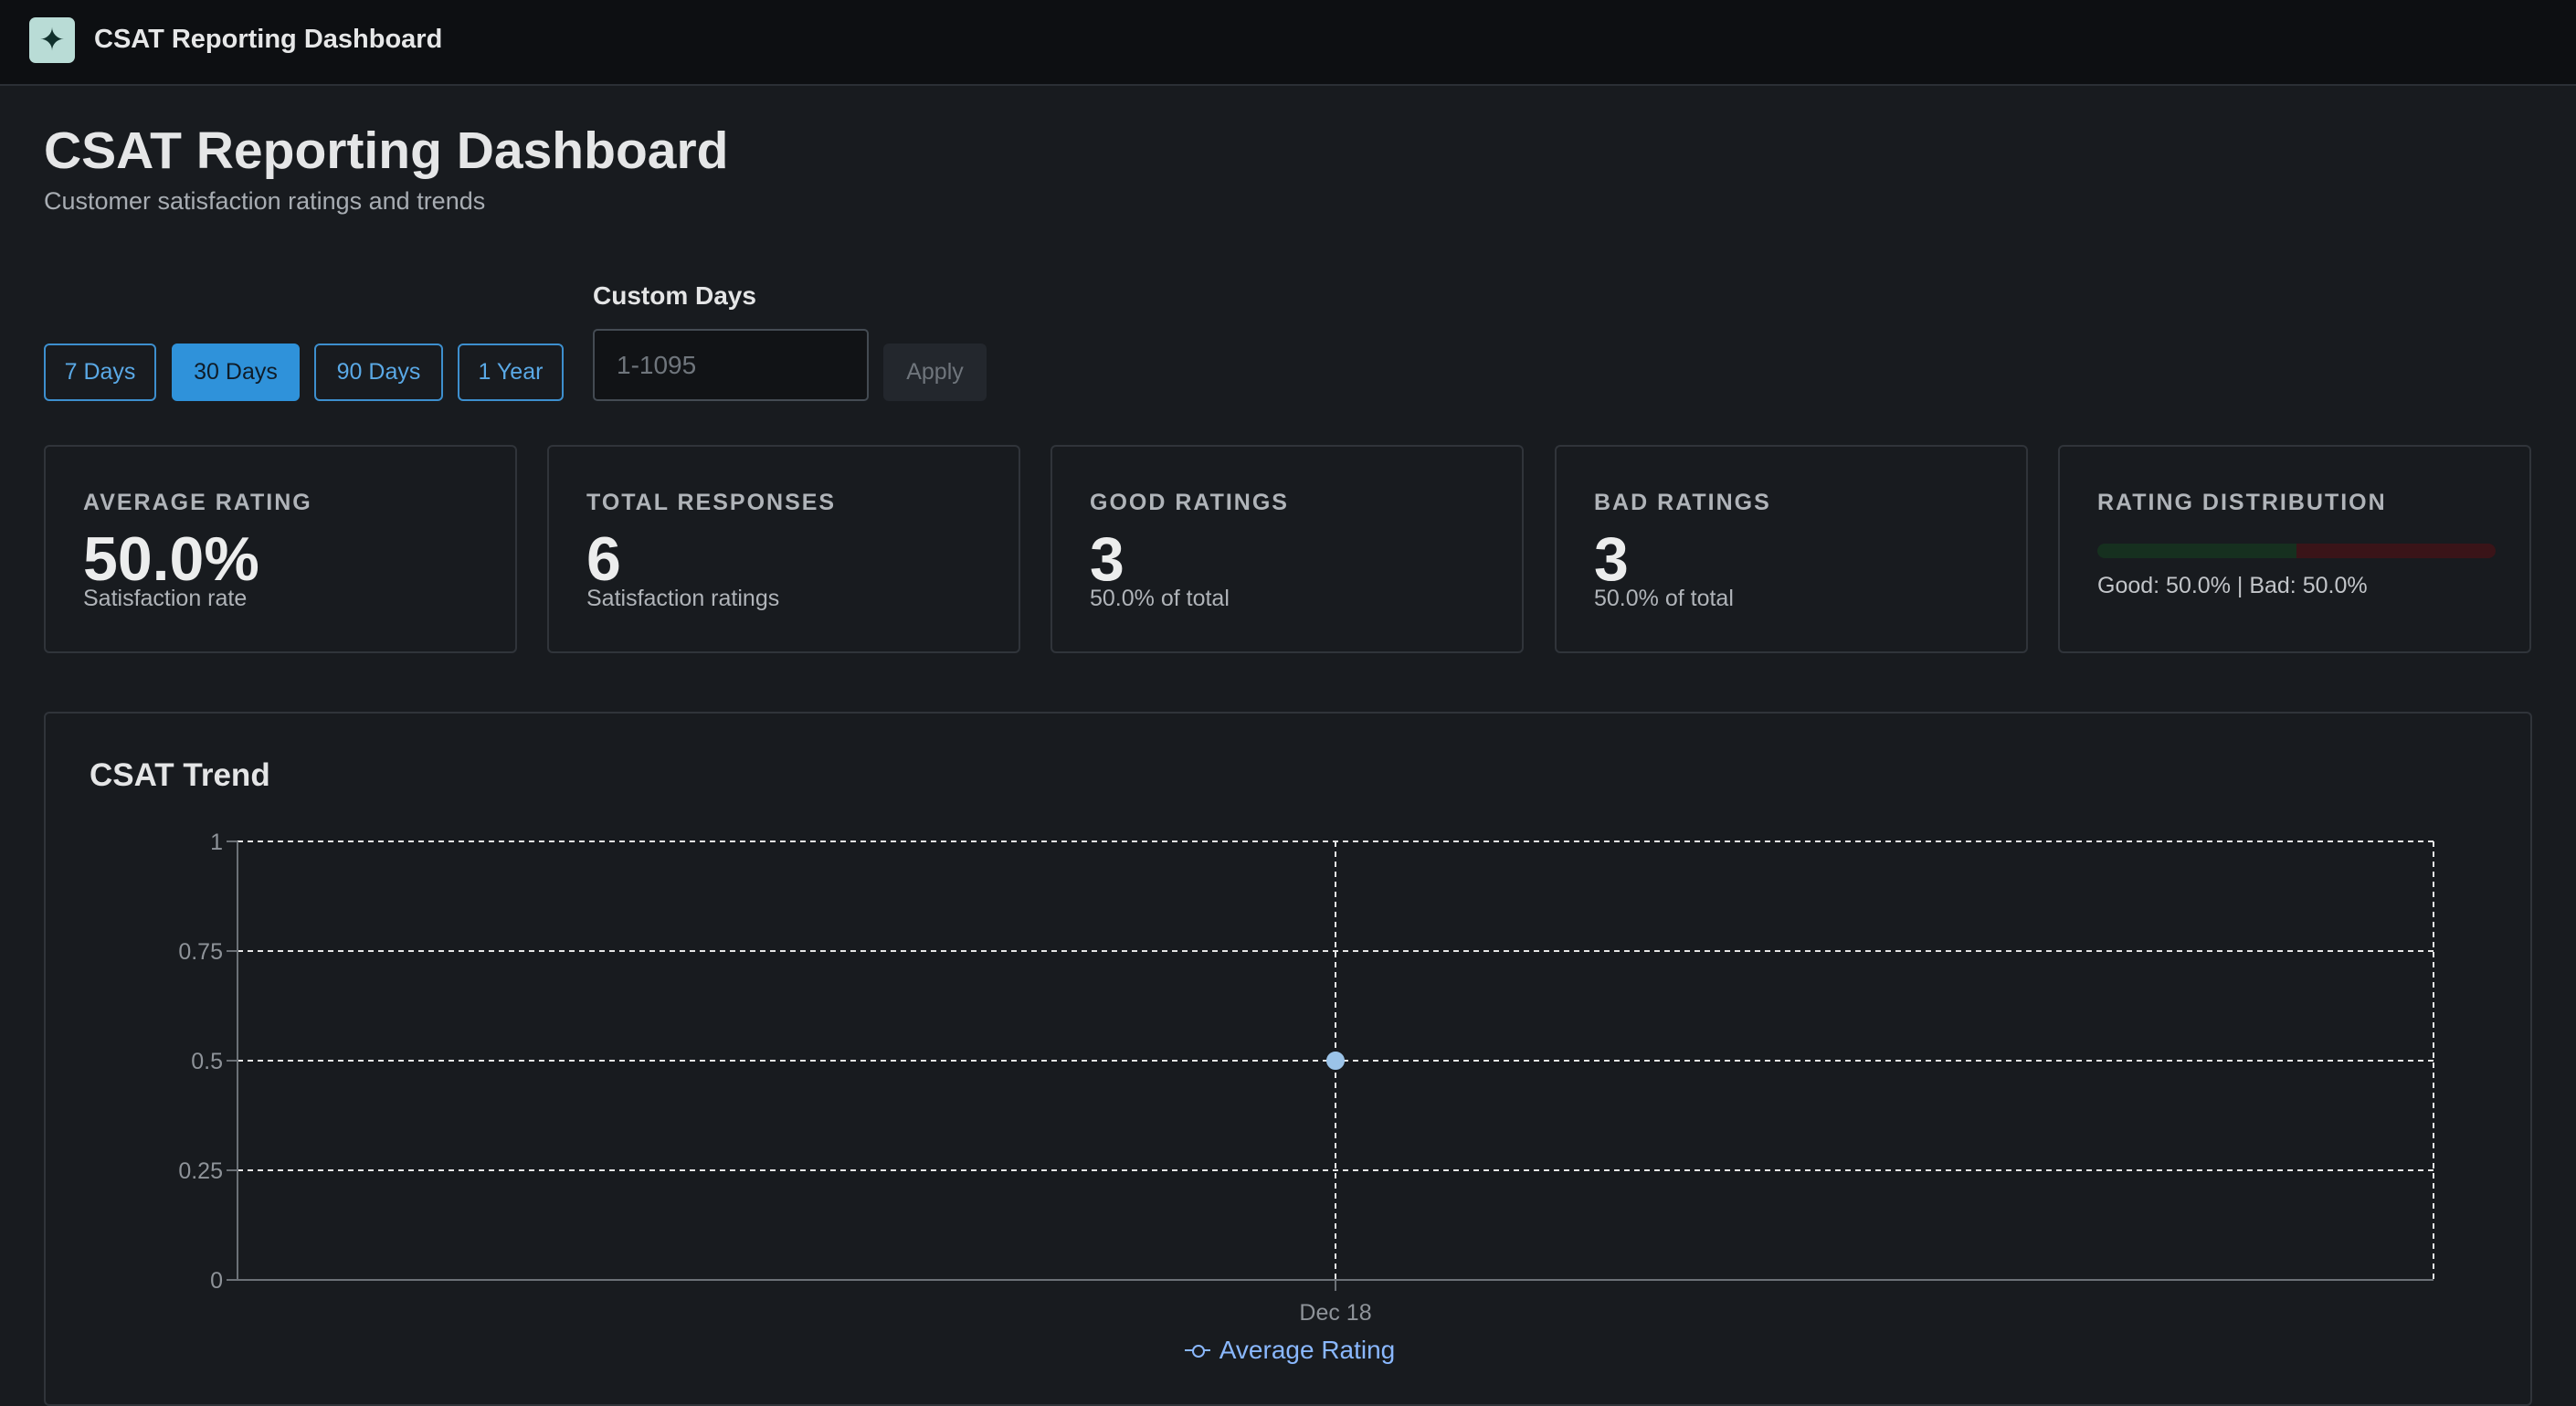  Describe the element at coordinates (711, 502) in the screenshot. I see `stat-label: TOTAL RESPONSES` at that location.